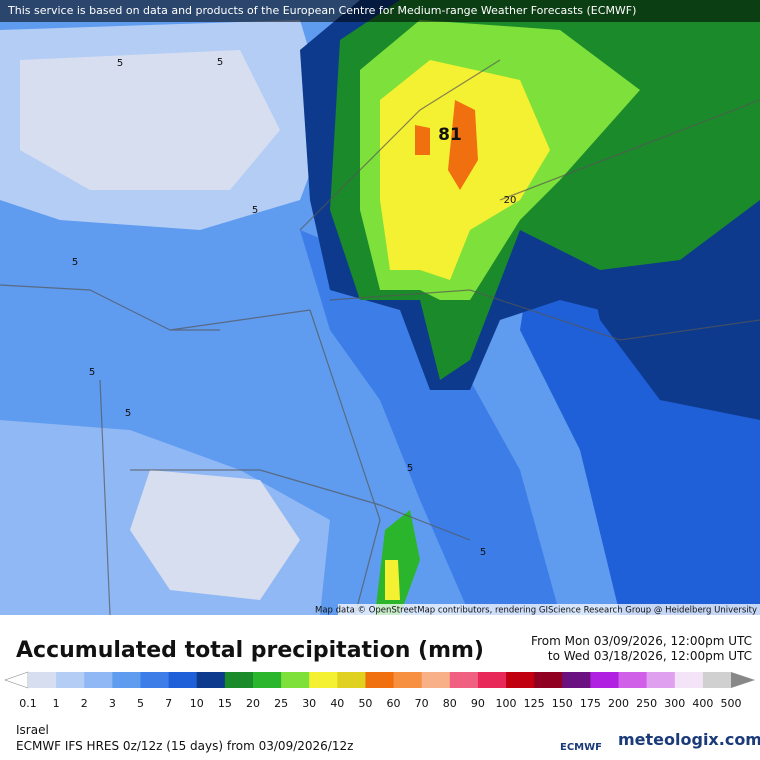  Describe the element at coordinates (674, 703) in the screenshot. I see `colorbar-label: 300` at that location.